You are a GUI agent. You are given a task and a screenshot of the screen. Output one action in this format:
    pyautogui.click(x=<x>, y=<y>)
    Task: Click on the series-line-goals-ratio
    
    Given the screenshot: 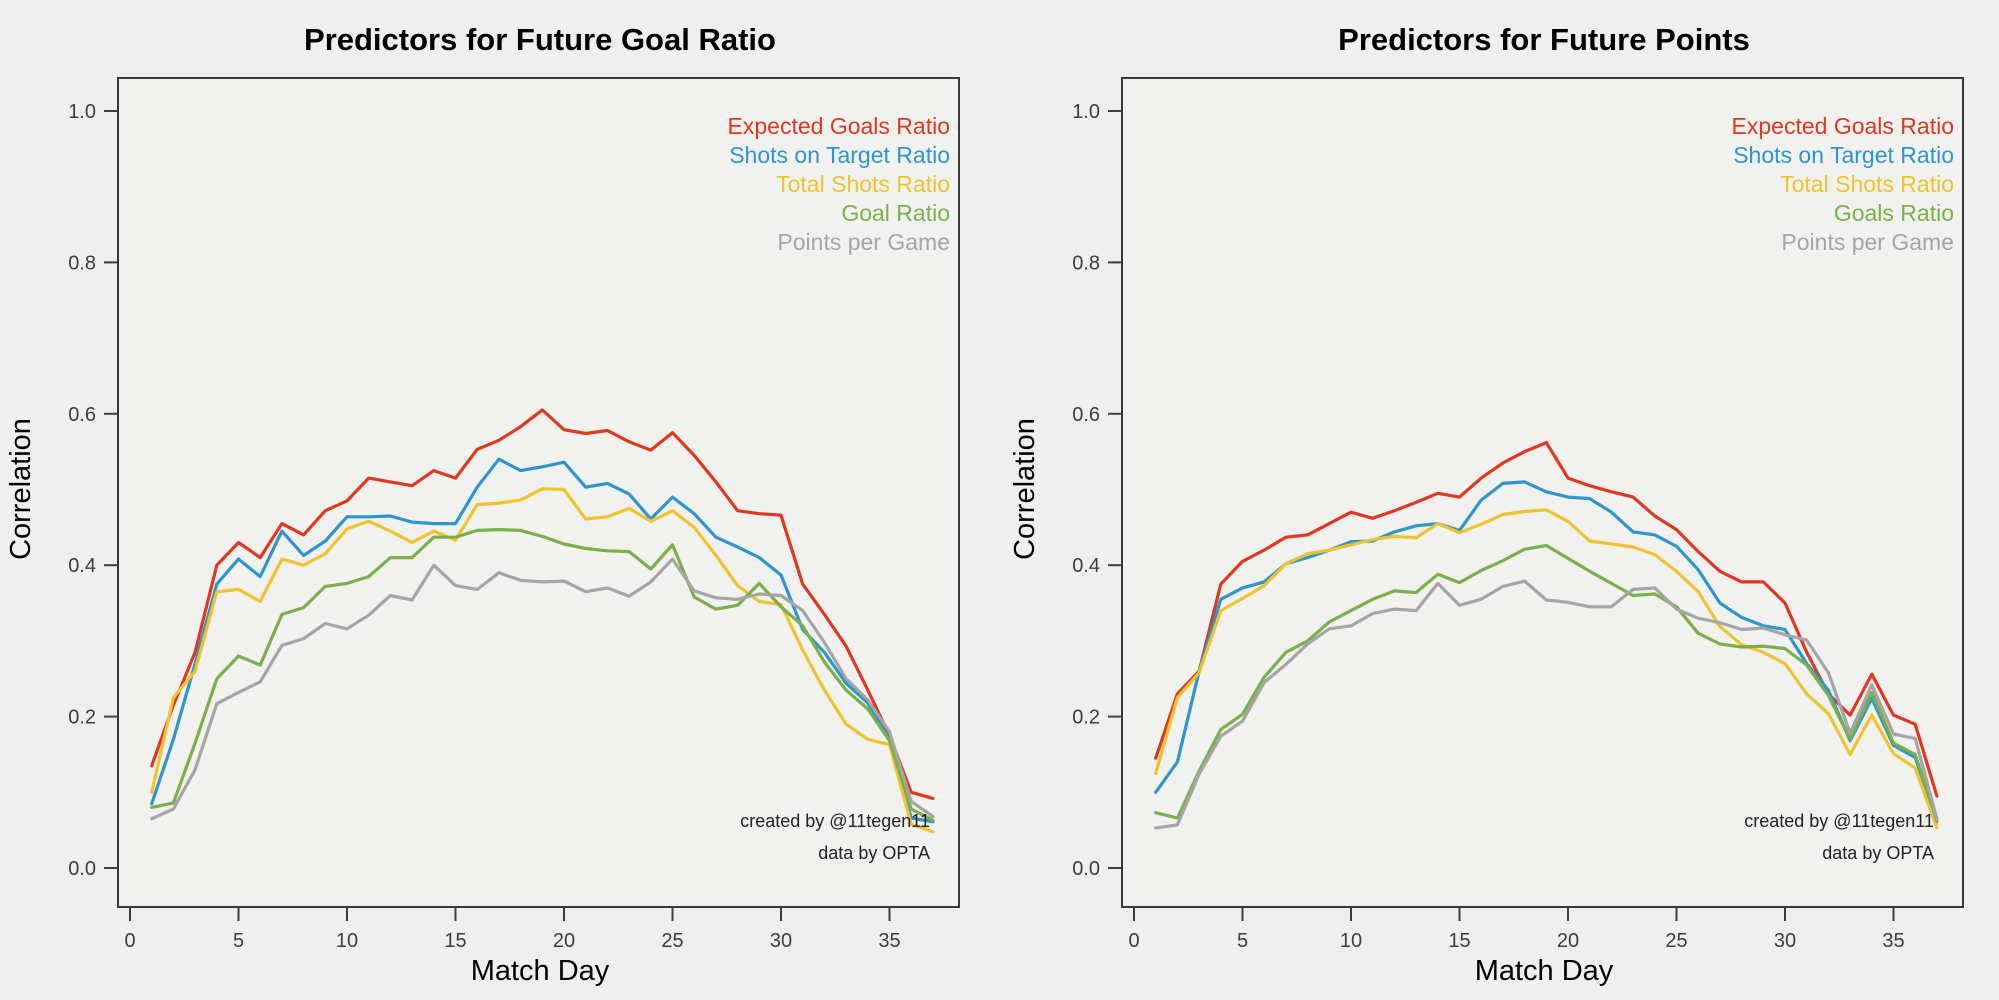 What is the action you would take?
    pyautogui.click(x=1546, y=683)
    